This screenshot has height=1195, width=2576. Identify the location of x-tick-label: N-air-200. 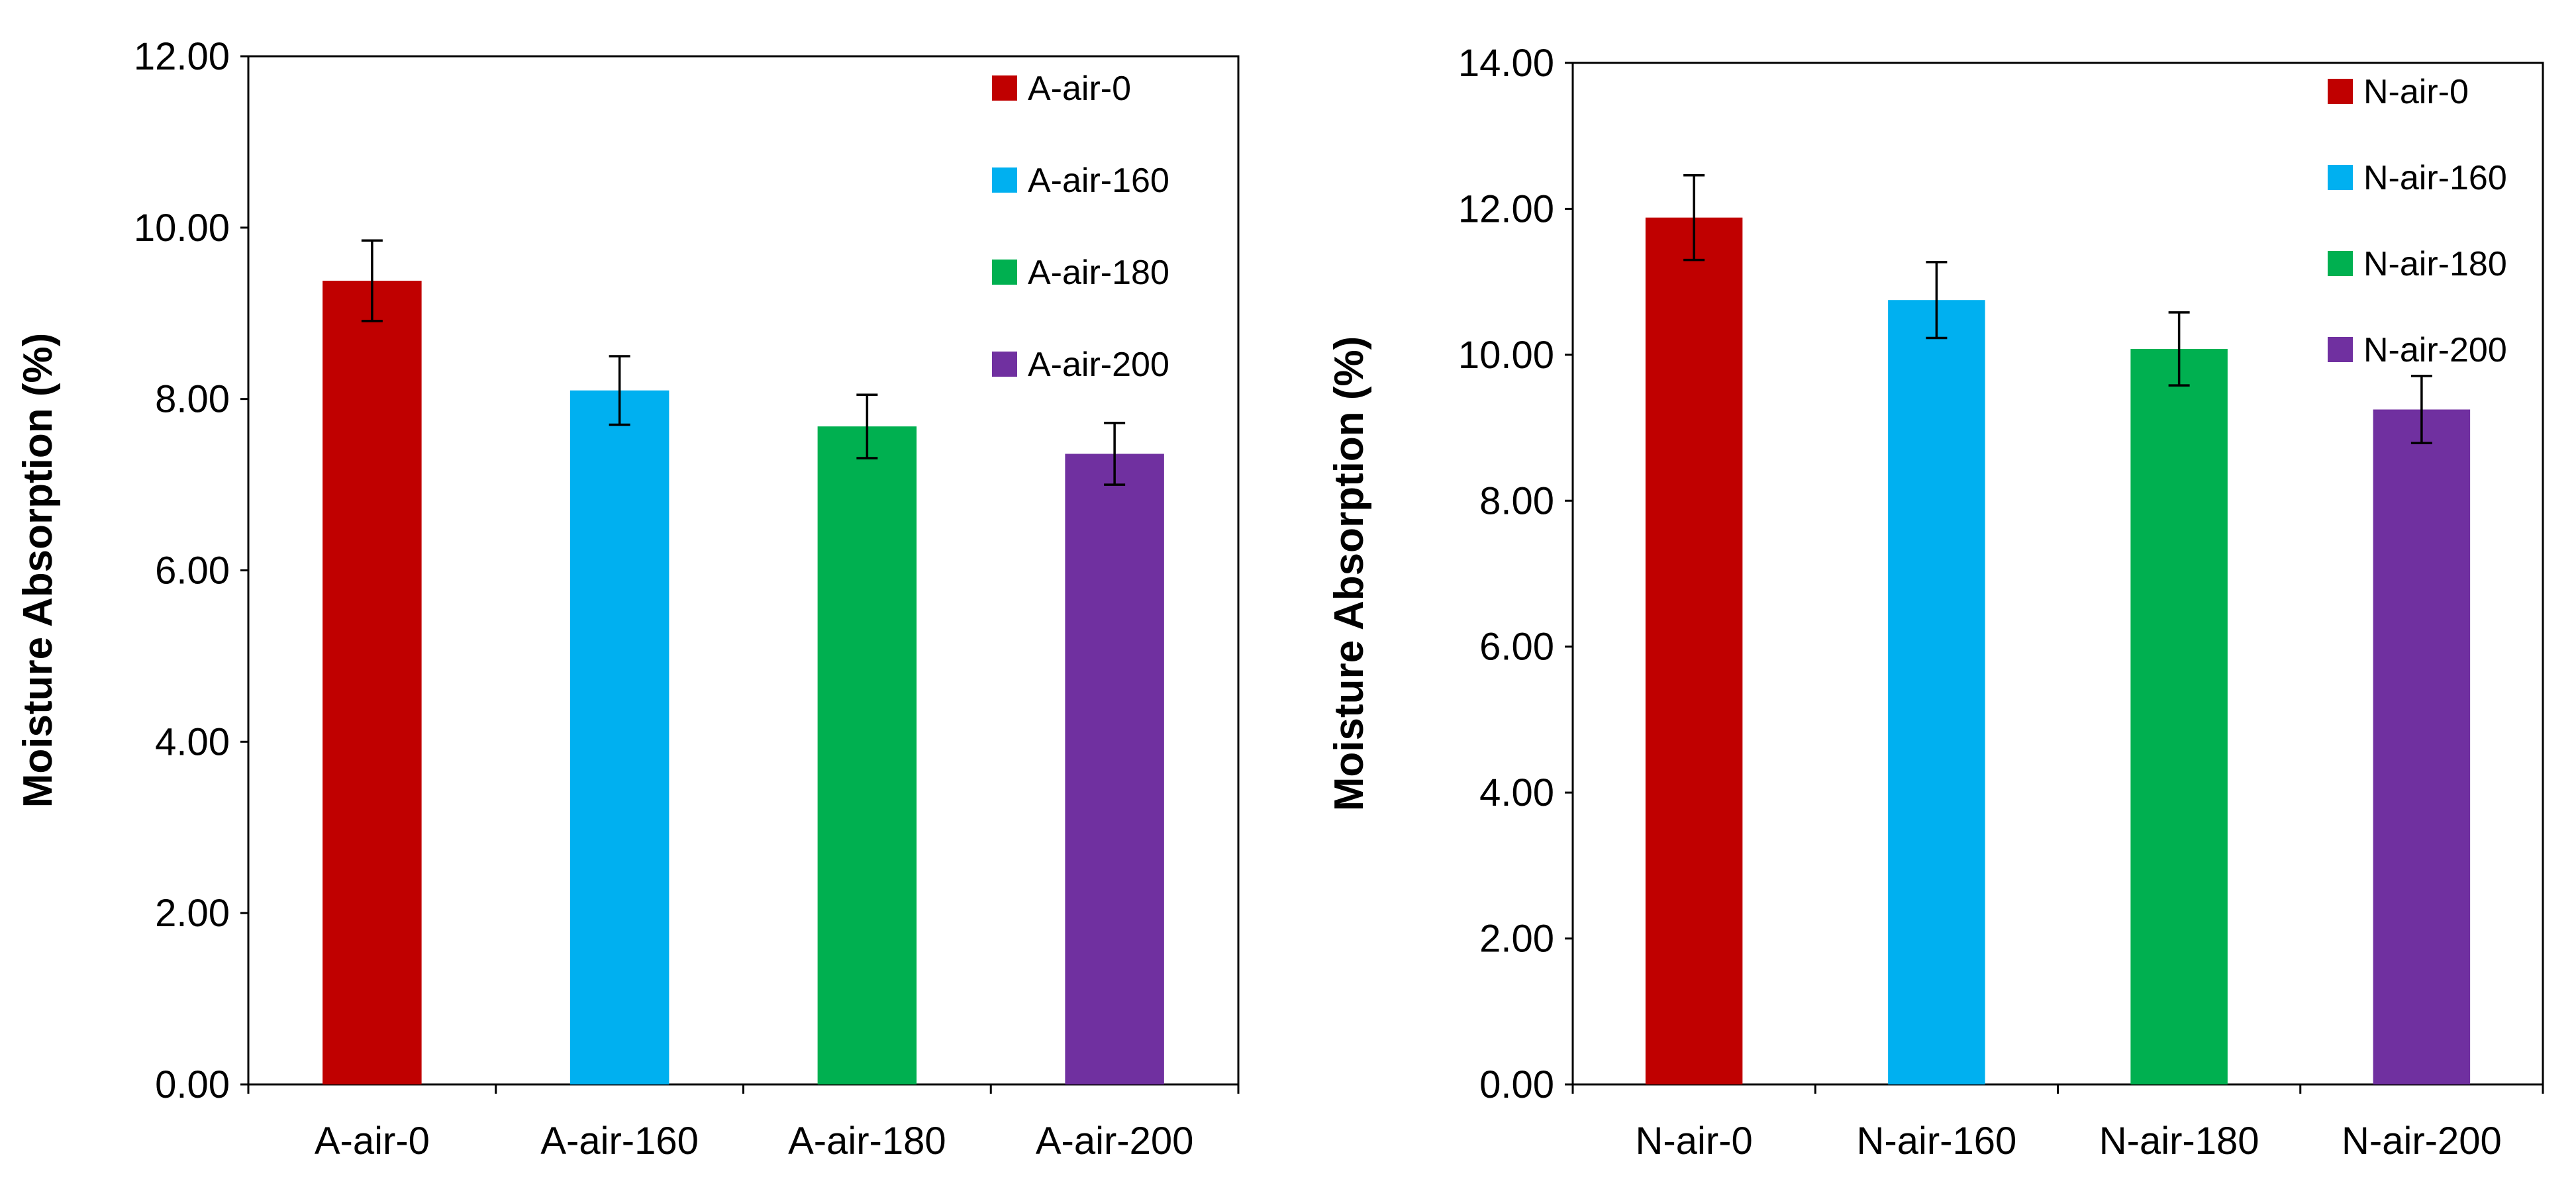
(2422, 1142).